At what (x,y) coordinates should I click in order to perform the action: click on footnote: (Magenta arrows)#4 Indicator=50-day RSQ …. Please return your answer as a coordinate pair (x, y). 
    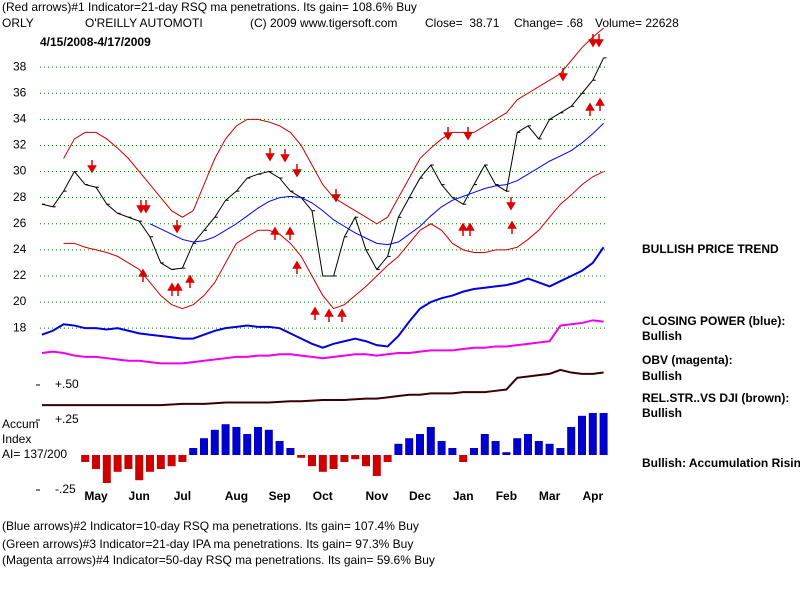
    Looking at the image, I should click on (218, 560).